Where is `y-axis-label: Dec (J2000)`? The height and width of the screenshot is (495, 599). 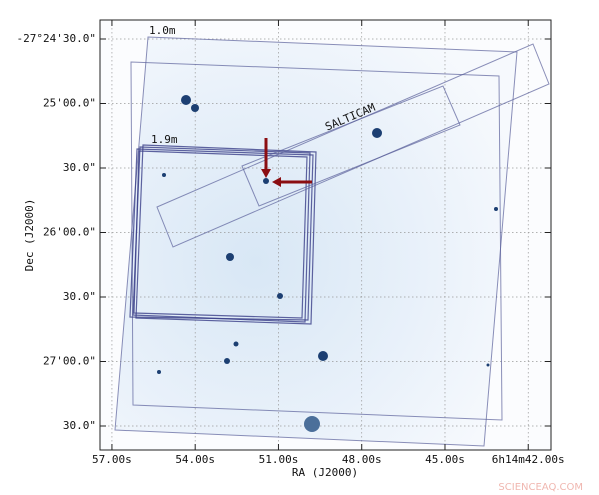 y-axis-label: Dec (J2000) is located at coordinates (29, 235).